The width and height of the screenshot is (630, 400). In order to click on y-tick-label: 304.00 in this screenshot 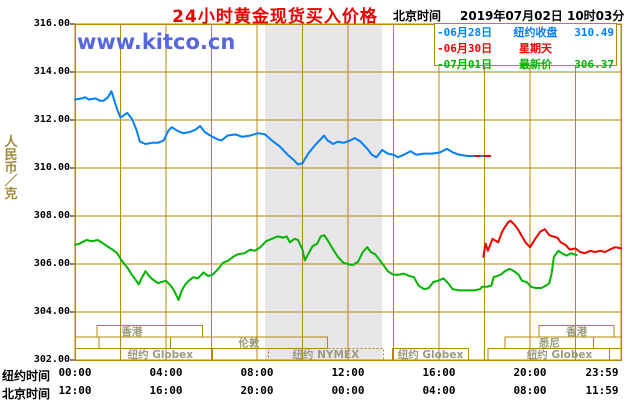, I will do `click(51, 311)`.